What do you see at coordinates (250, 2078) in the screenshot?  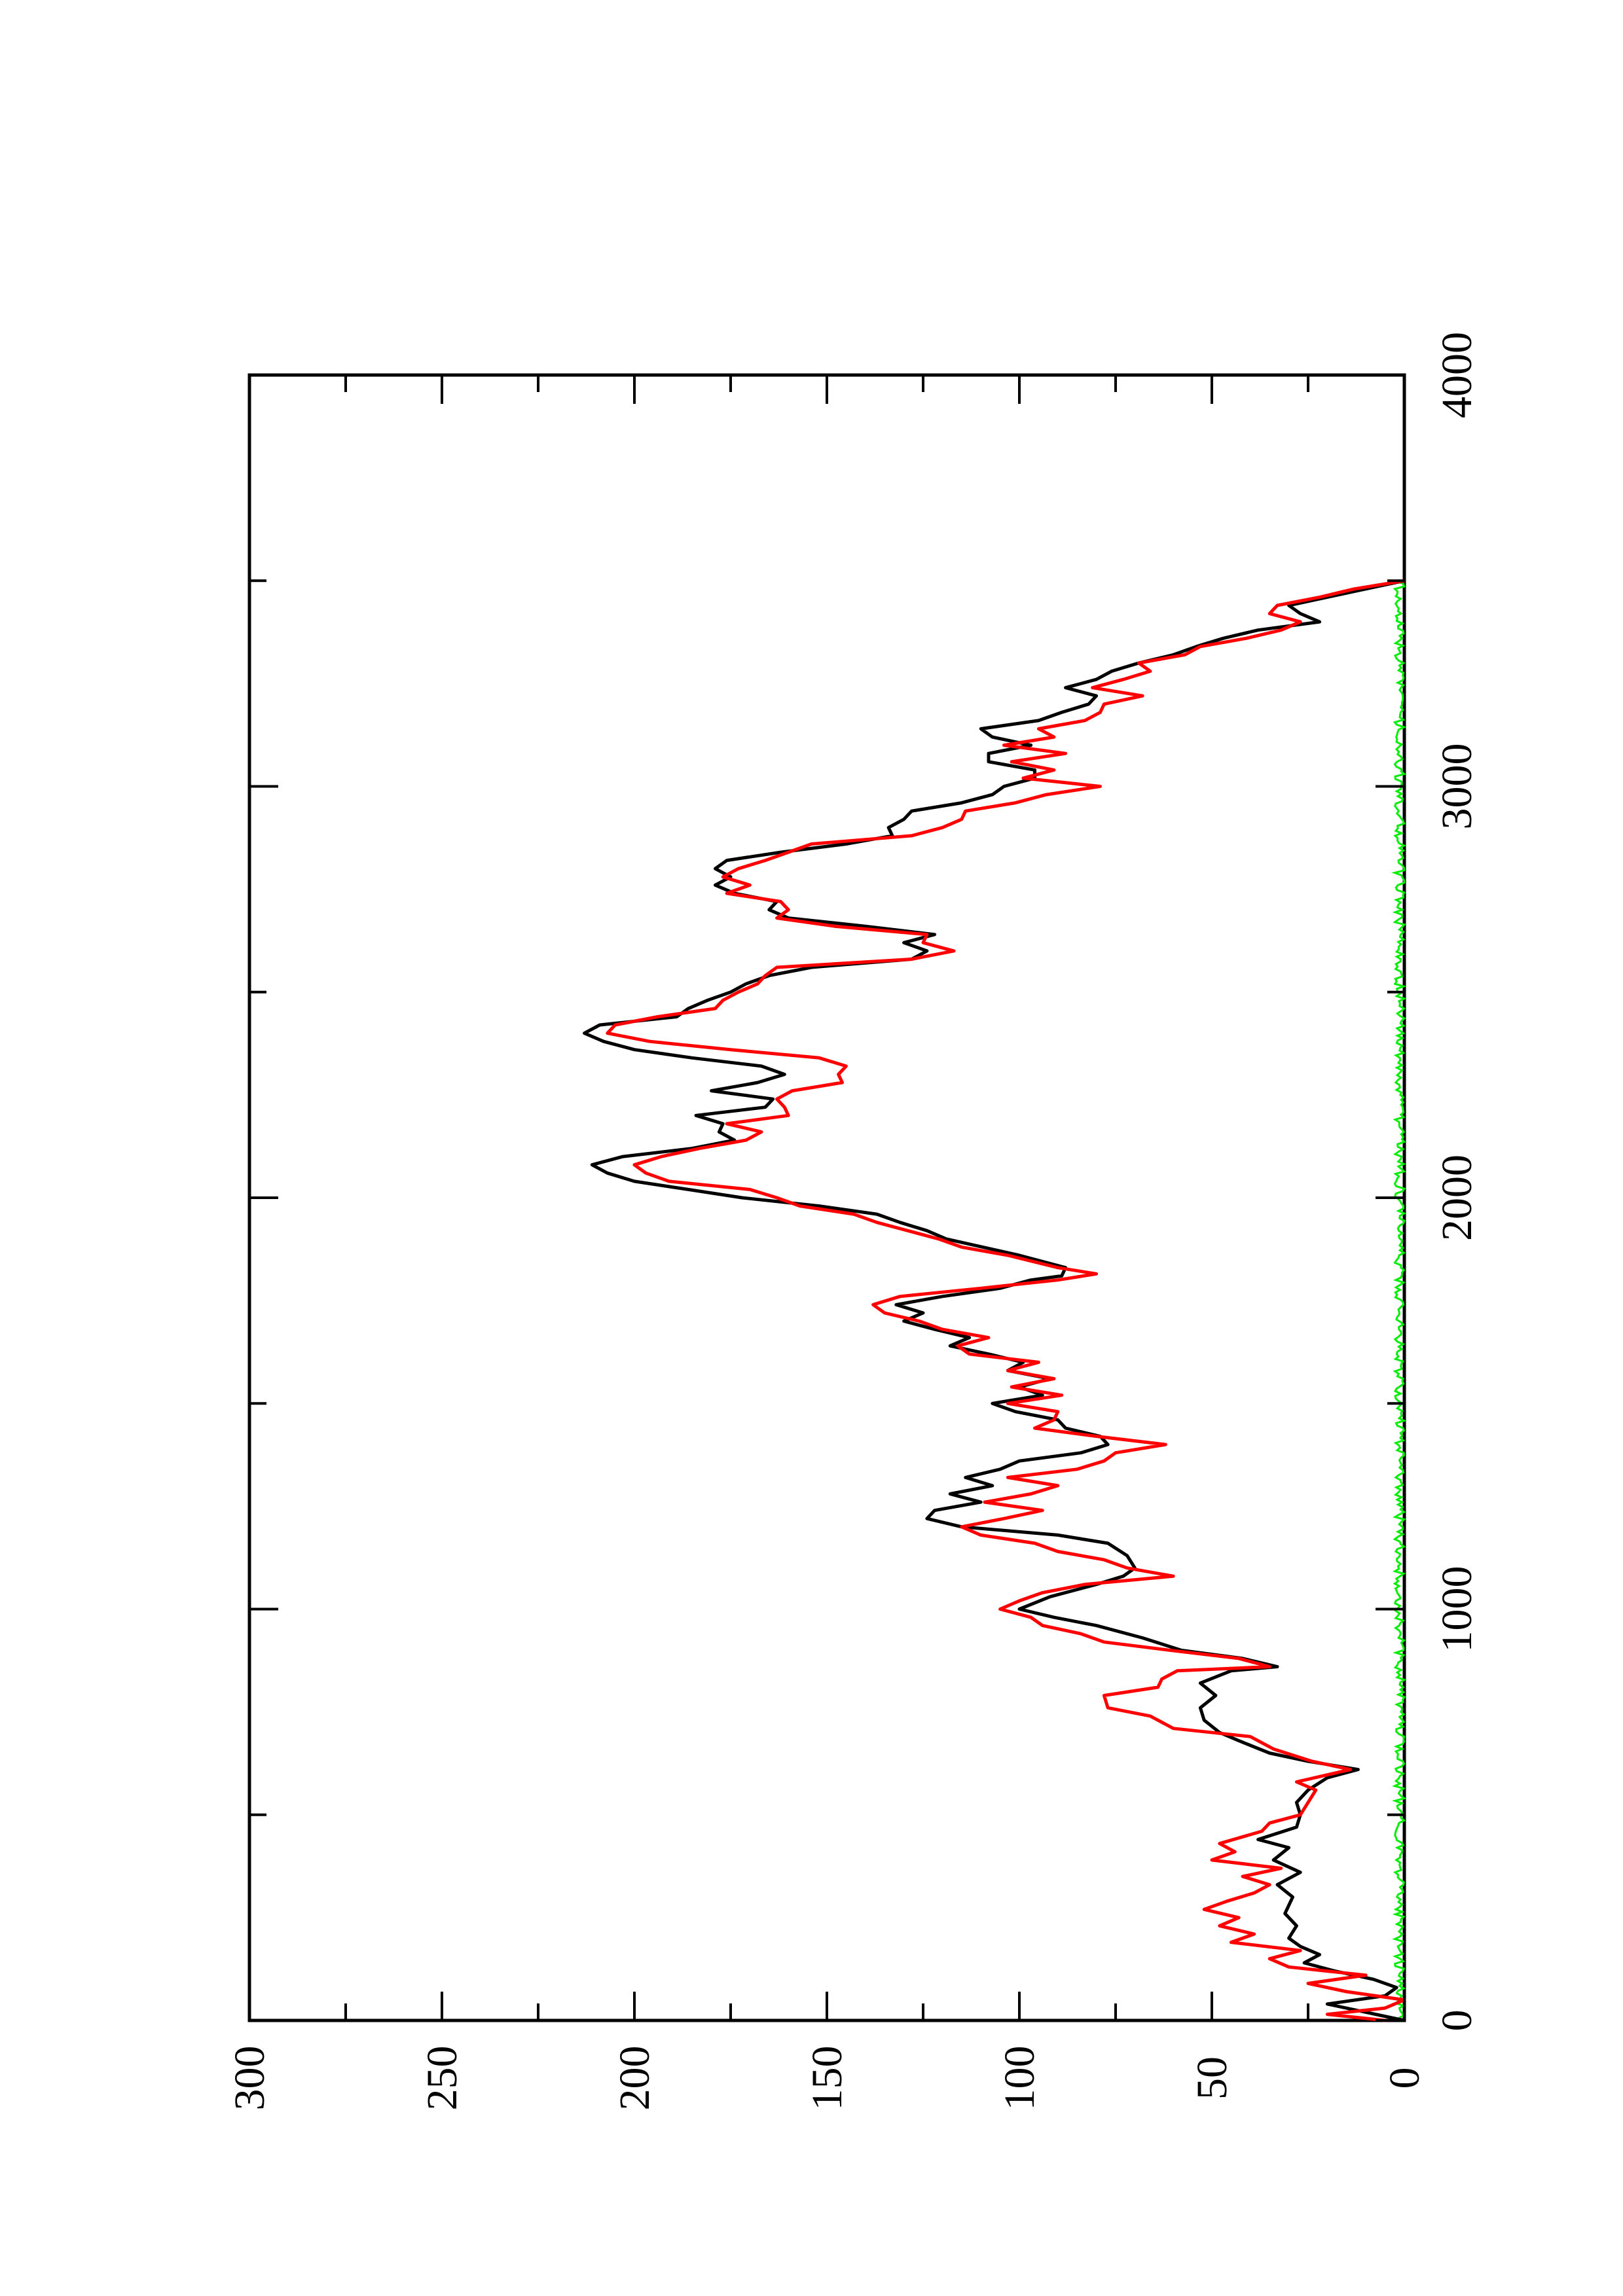 I see `y-tick-label: 300` at bounding box center [250, 2078].